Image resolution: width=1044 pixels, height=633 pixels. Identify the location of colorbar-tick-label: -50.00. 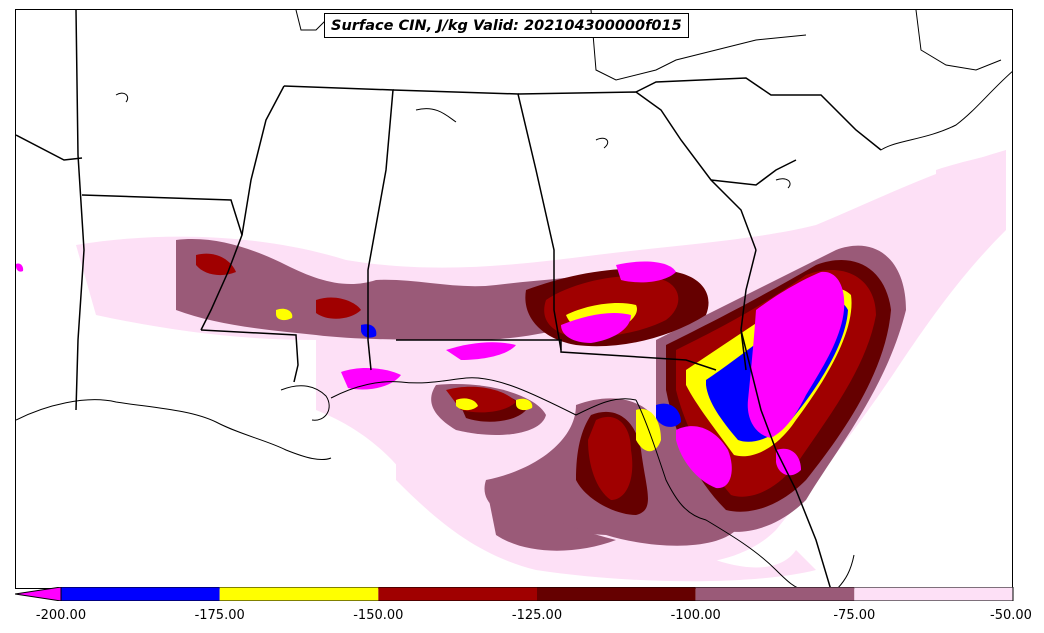
(1011, 615).